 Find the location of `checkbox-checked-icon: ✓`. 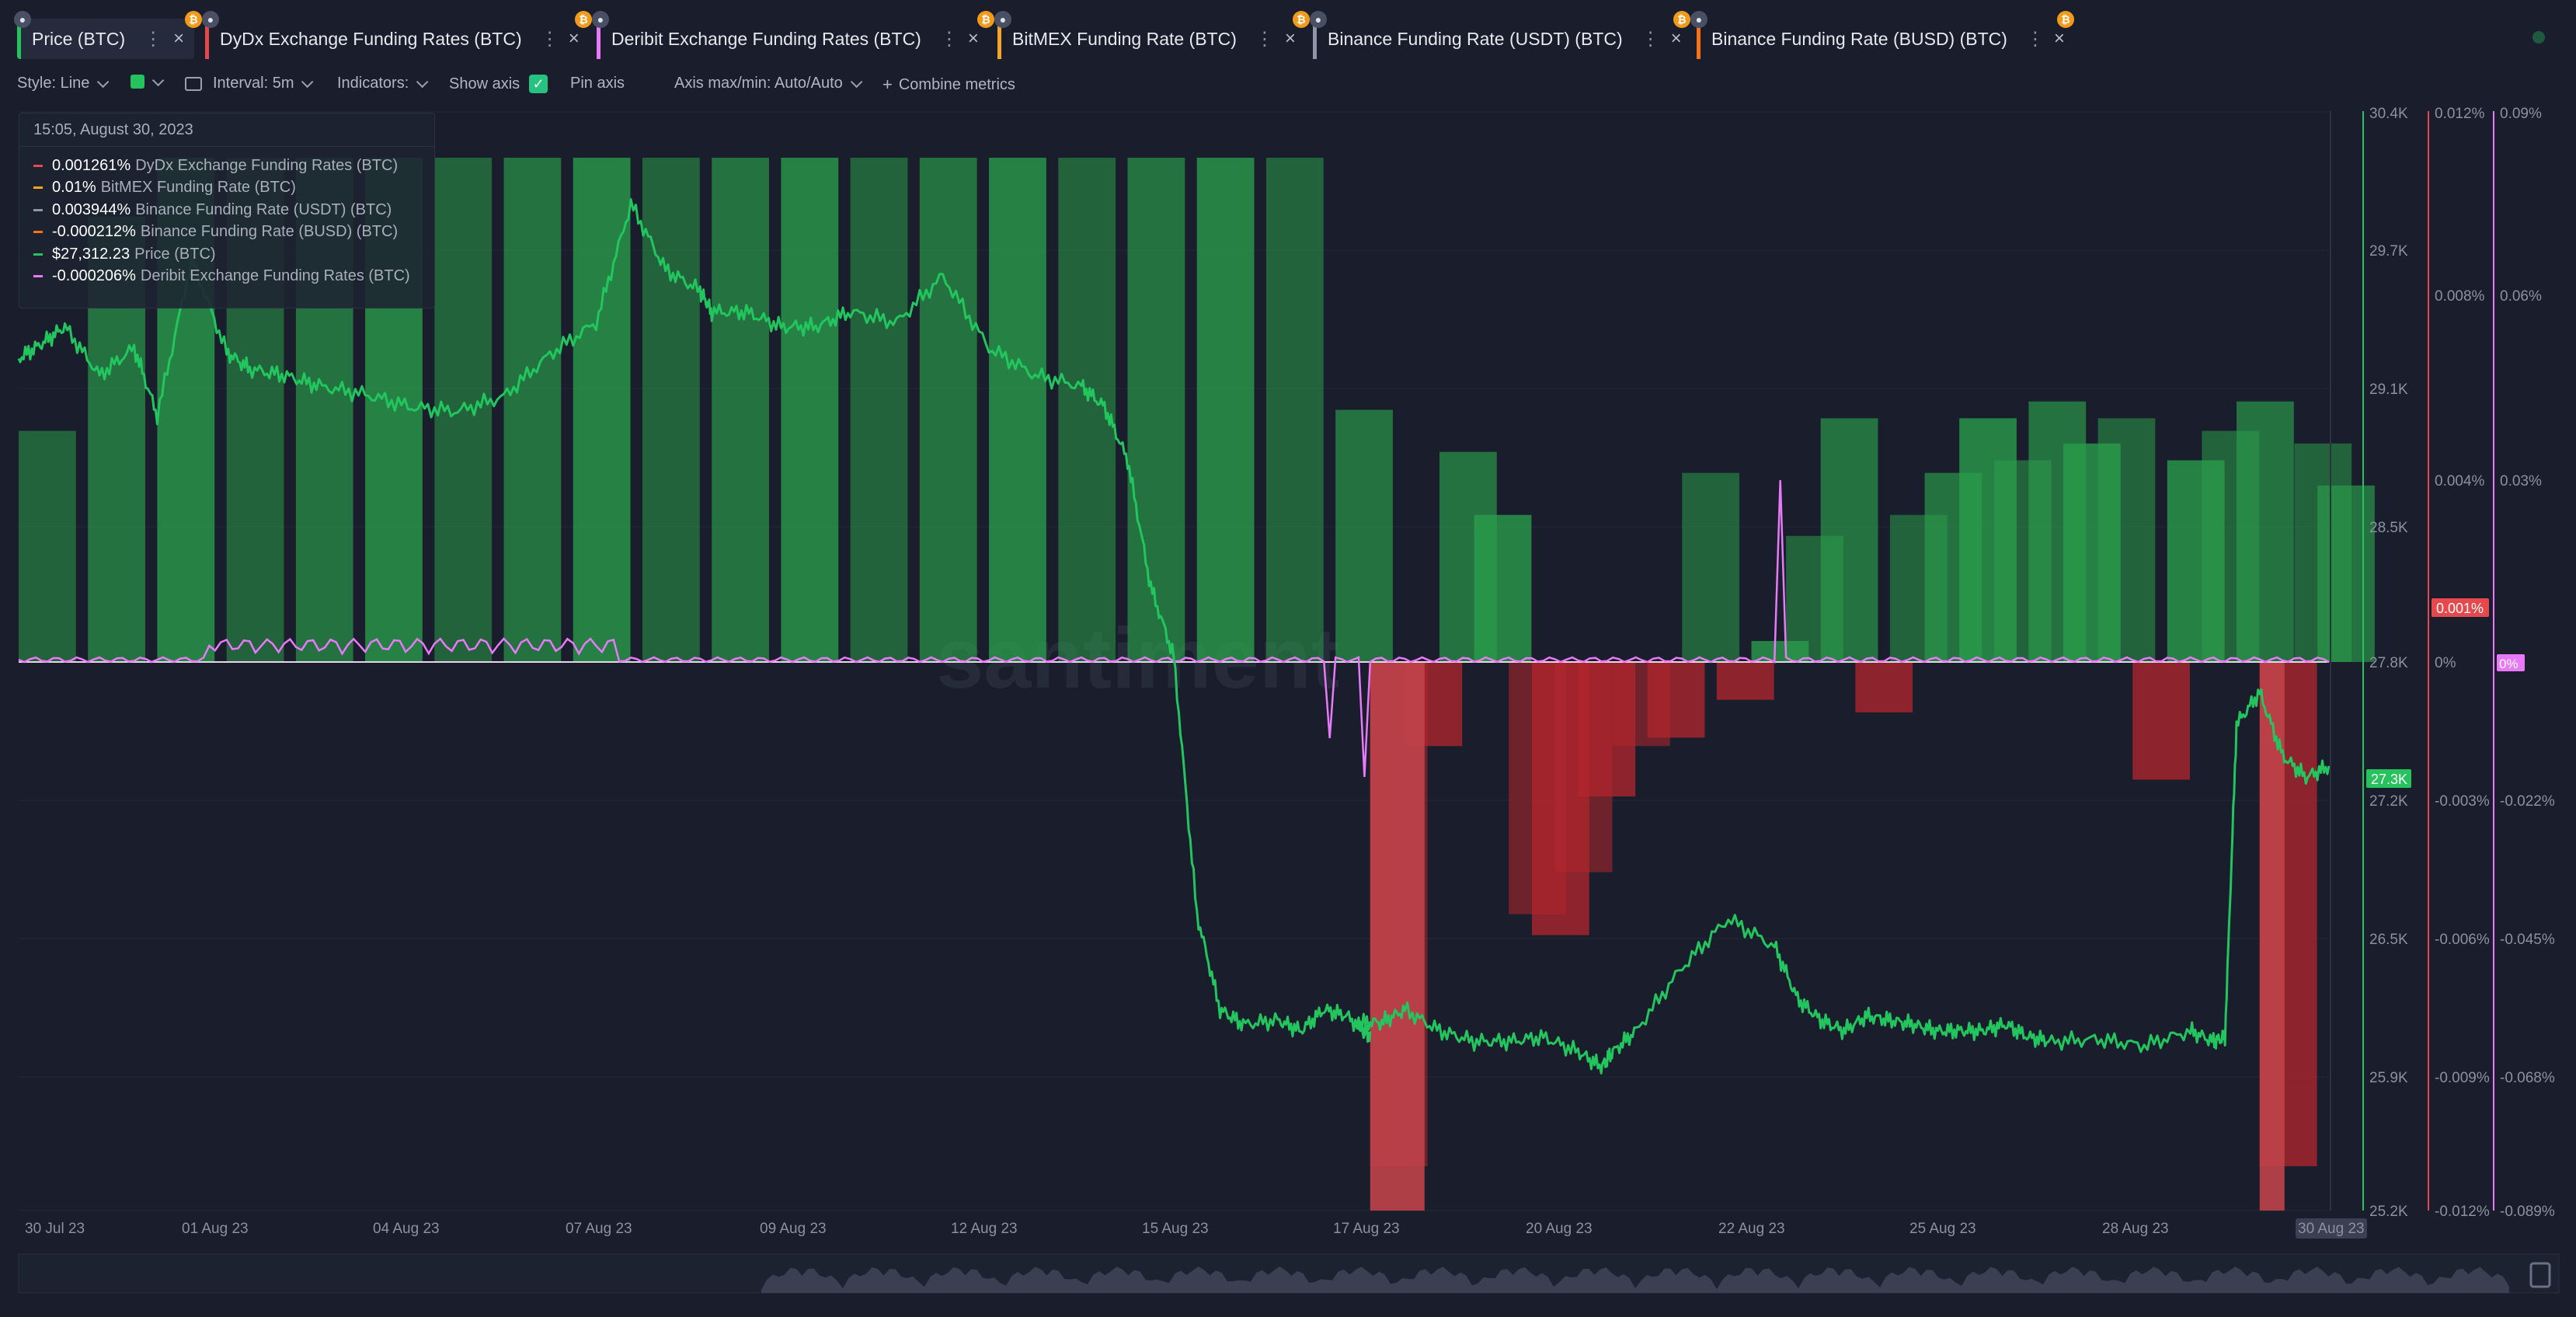

checkbox-checked-icon: ✓ is located at coordinates (538, 84).